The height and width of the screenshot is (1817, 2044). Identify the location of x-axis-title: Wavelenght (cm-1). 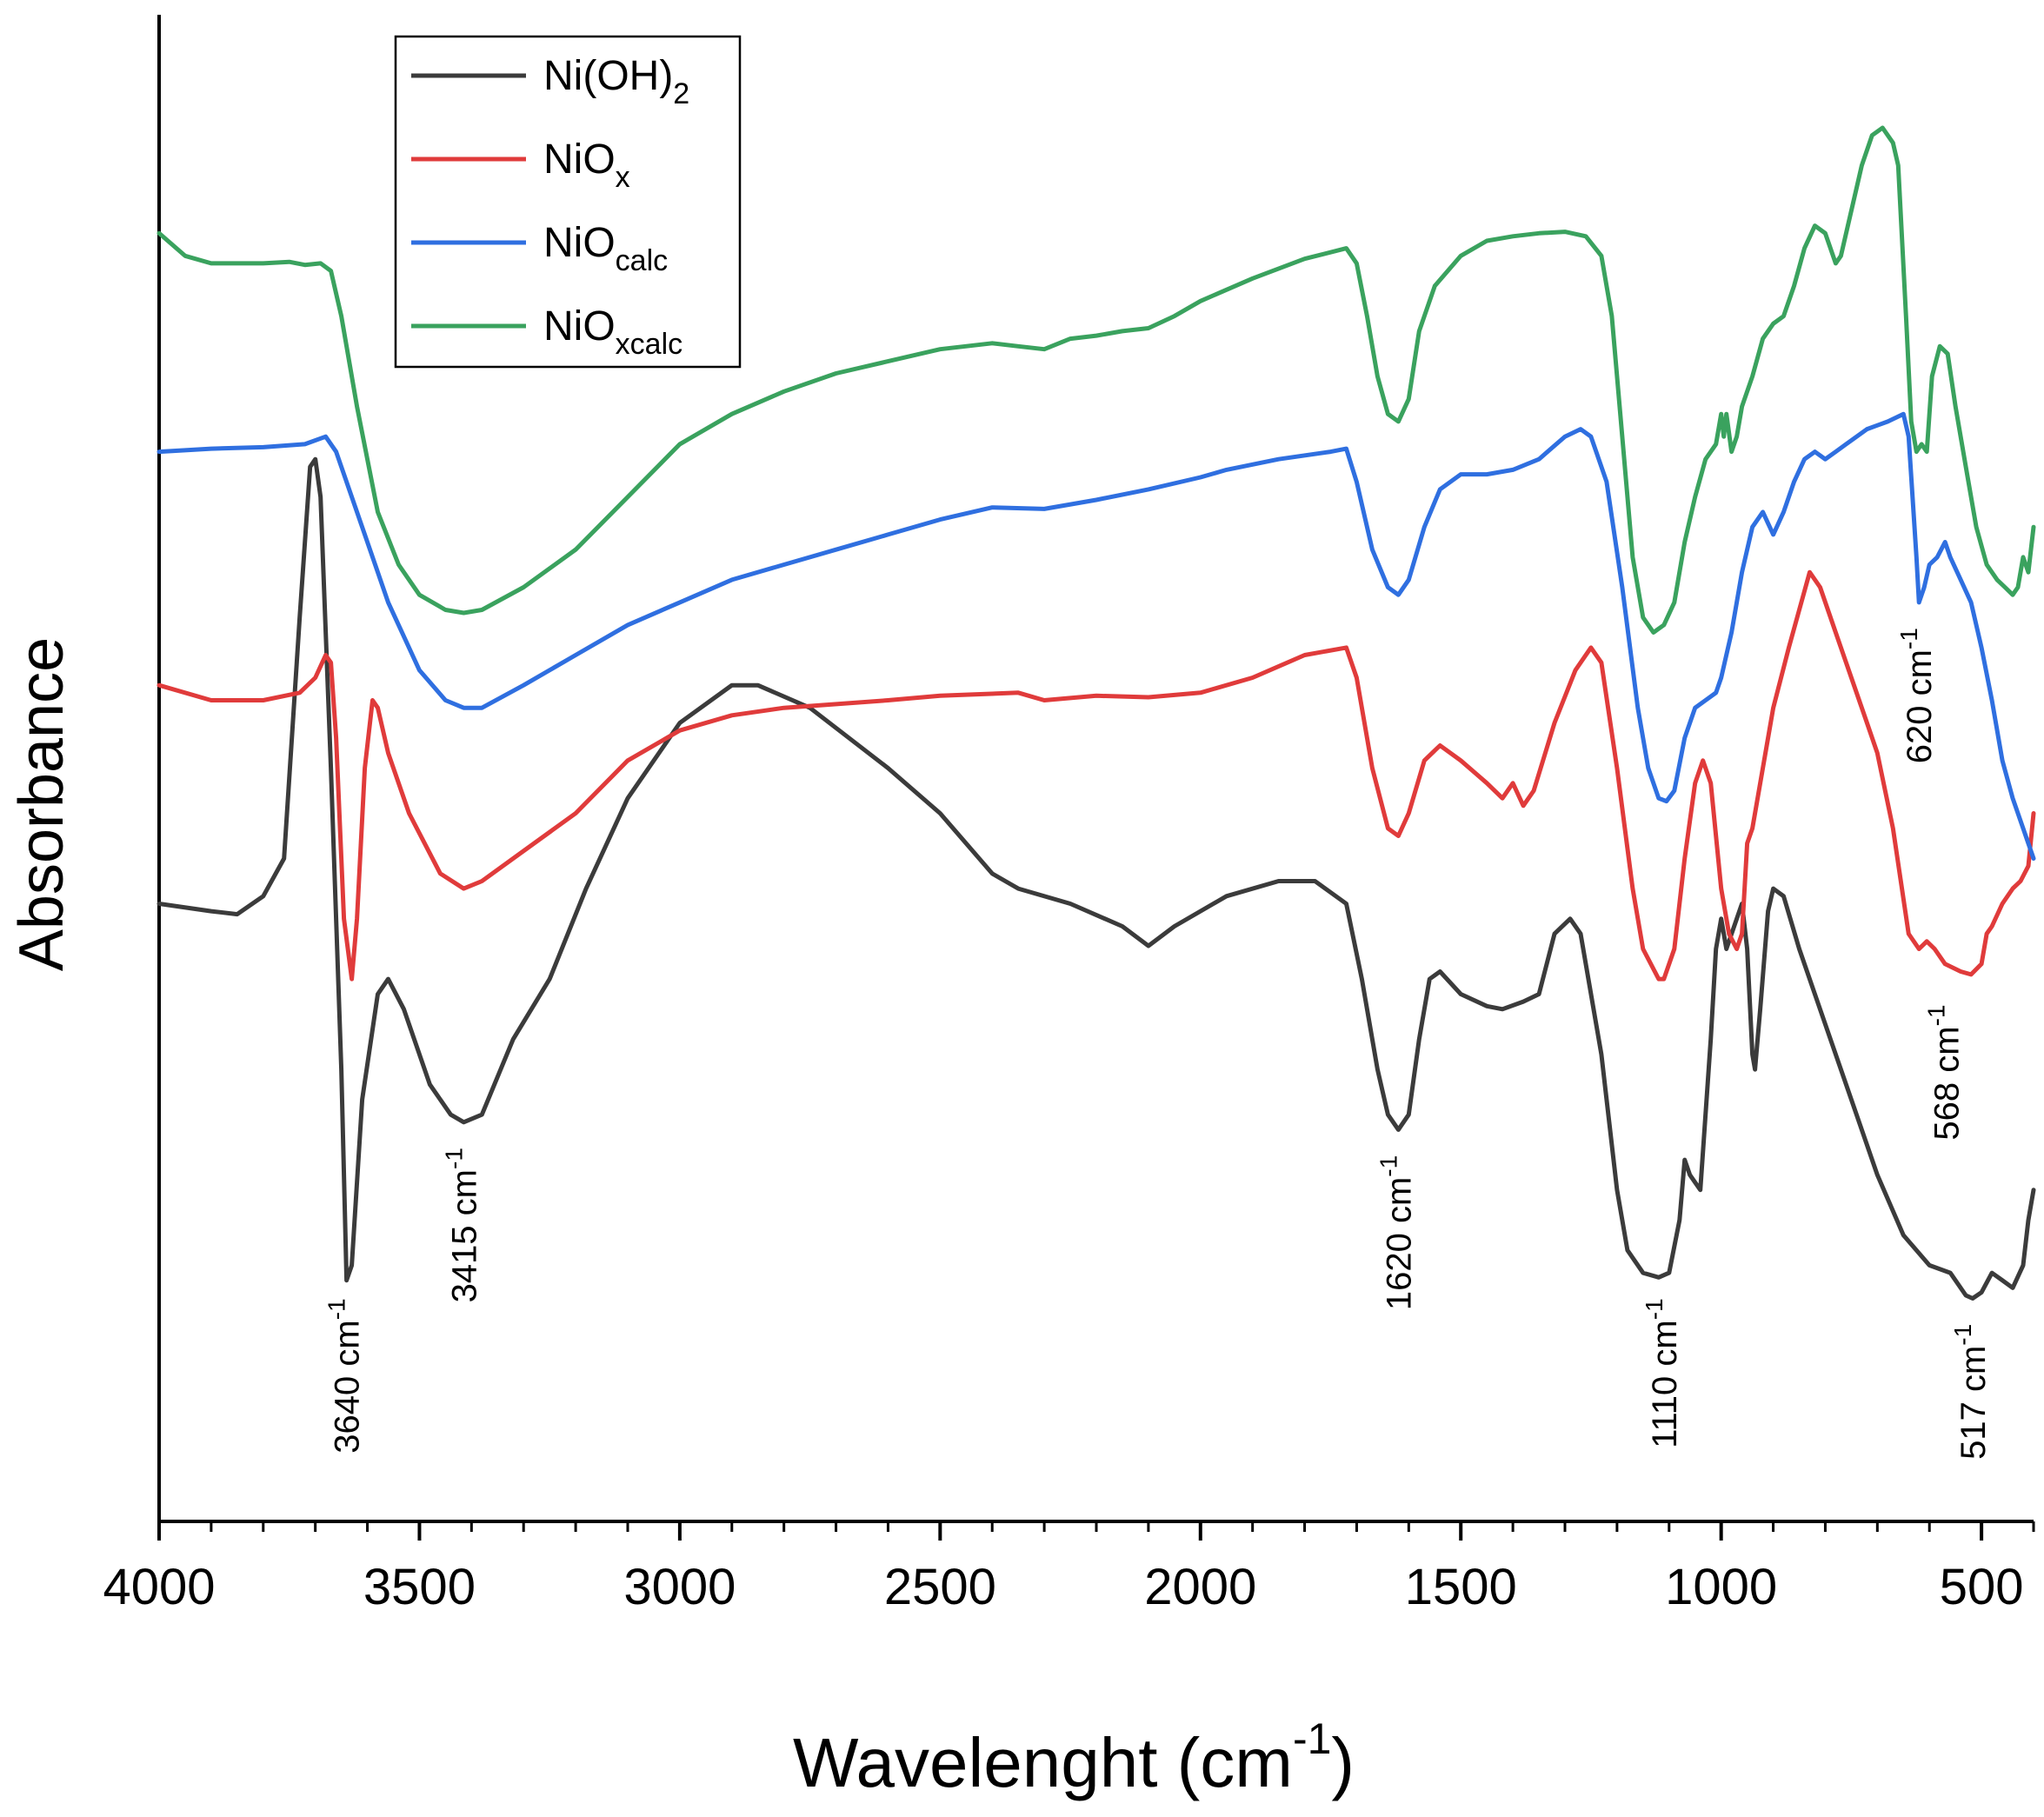
(1074, 1757).